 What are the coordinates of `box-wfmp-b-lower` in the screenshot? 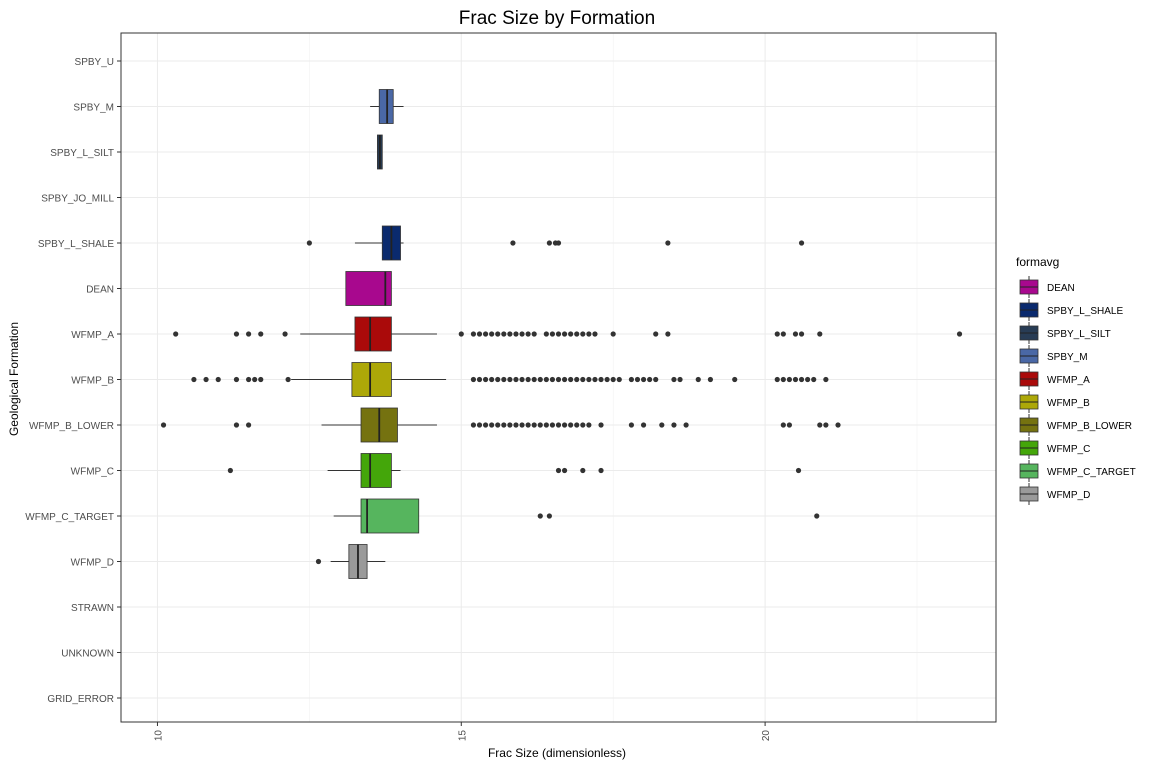 It's located at (500, 425).